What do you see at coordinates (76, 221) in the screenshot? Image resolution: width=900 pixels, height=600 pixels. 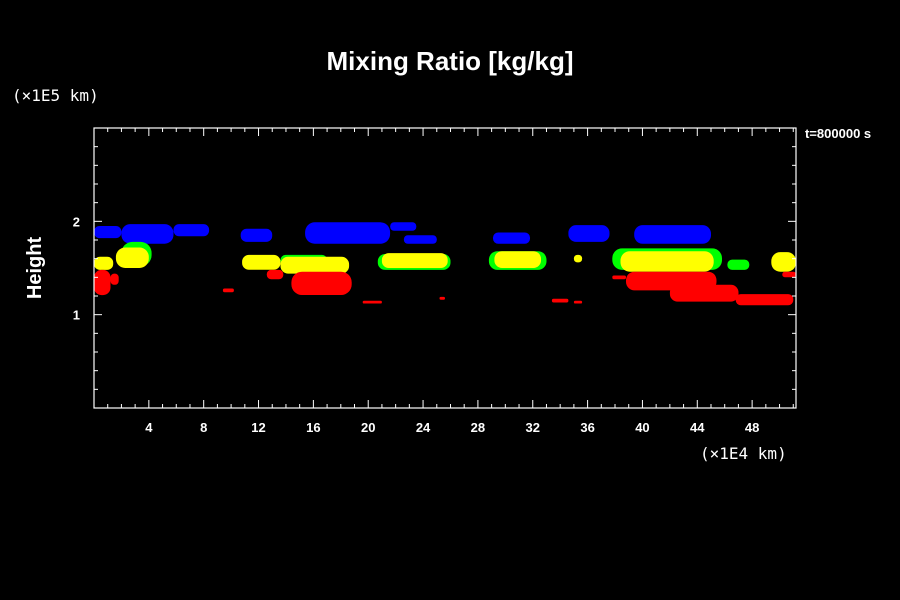 I see `y-tick-label: 2` at bounding box center [76, 221].